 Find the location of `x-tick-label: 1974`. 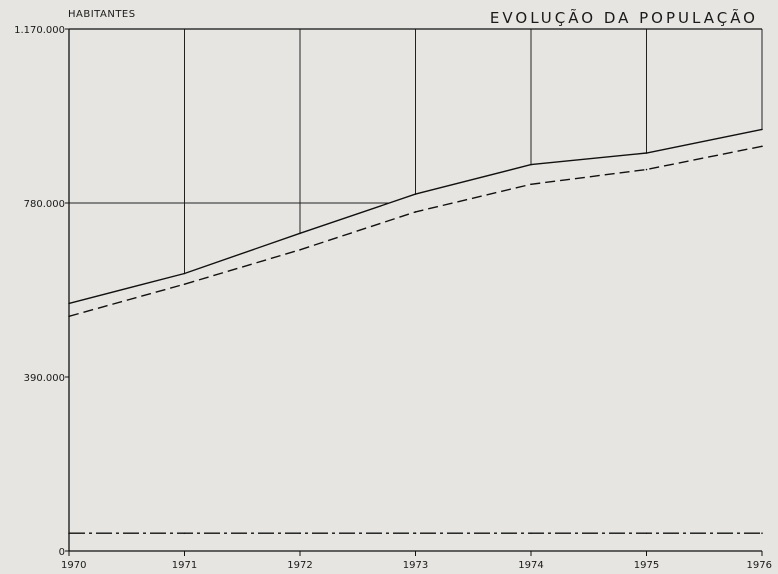

x-tick-label: 1974 is located at coordinates (530, 565).